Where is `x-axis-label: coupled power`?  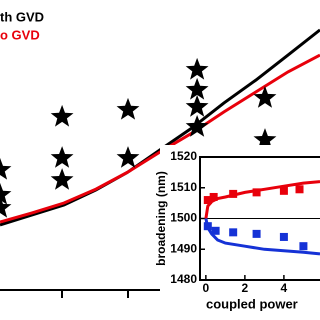 x-axis-label: coupled power is located at coordinates (252, 303).